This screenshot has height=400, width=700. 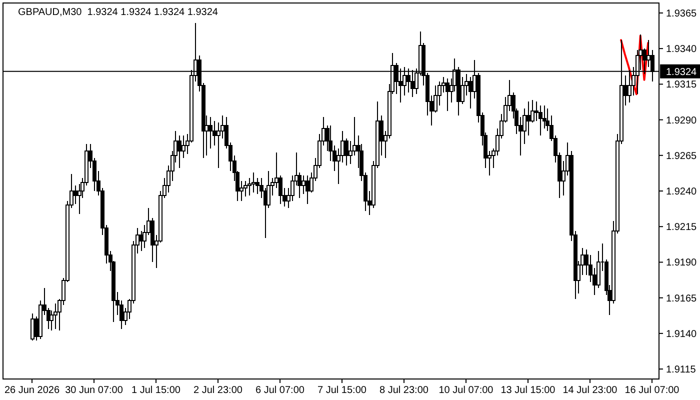 I want to click on x-tick-label: 1 Jul 15:00, so click(x=156, y=390).